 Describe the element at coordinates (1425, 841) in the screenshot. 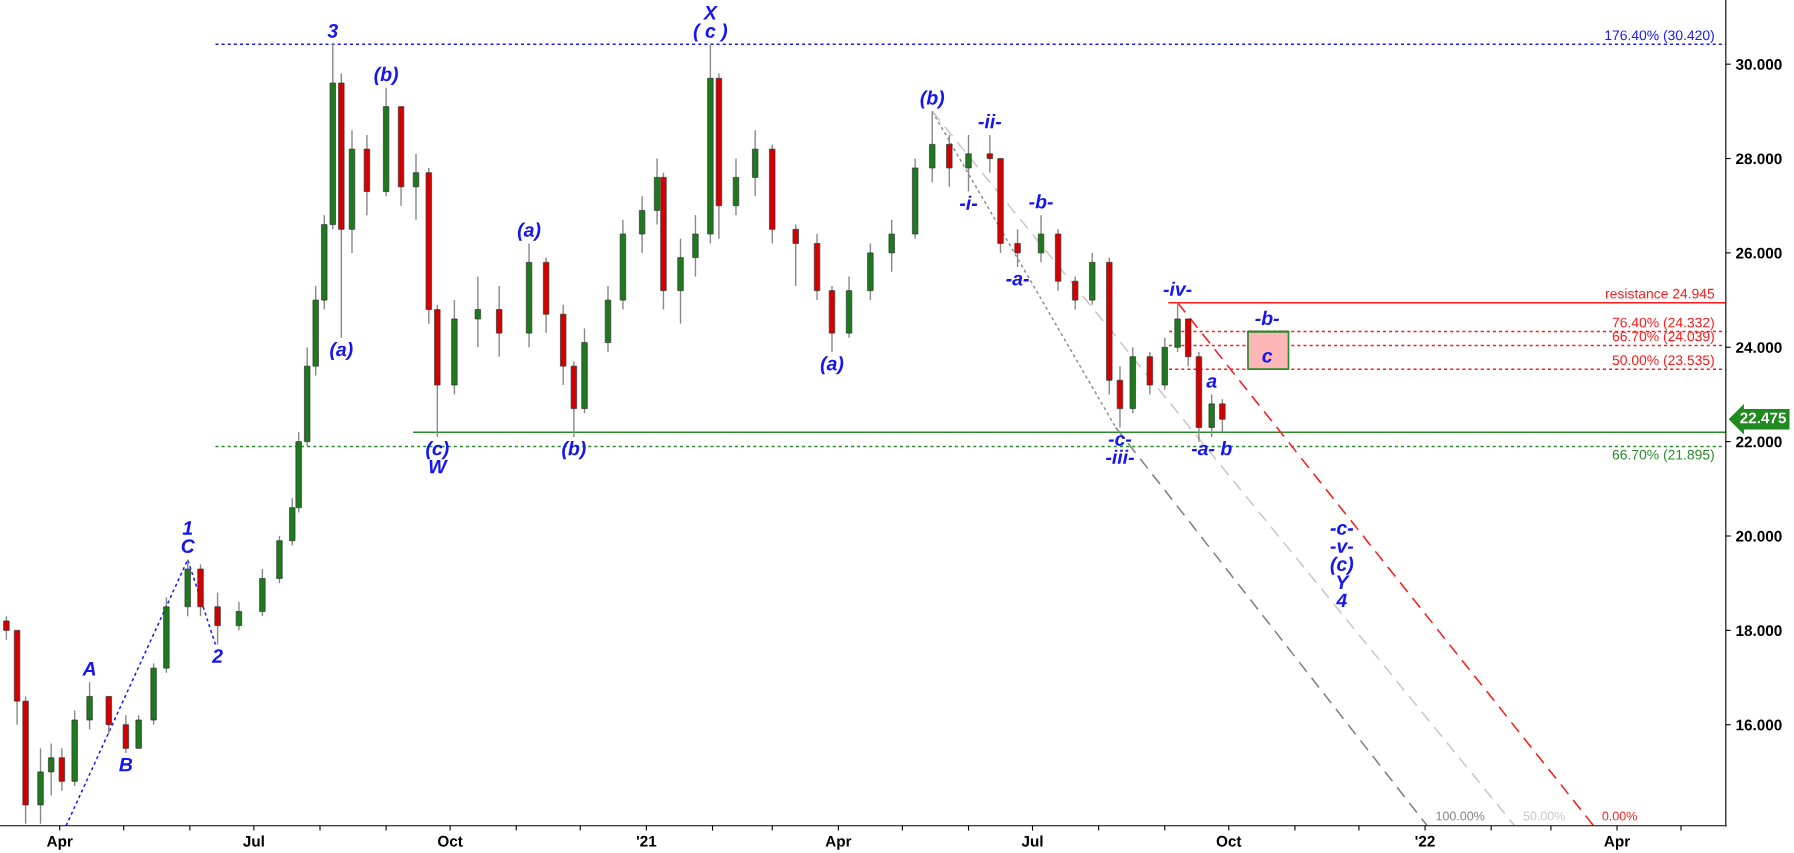

I see `x-tick-label: '22` at that location.